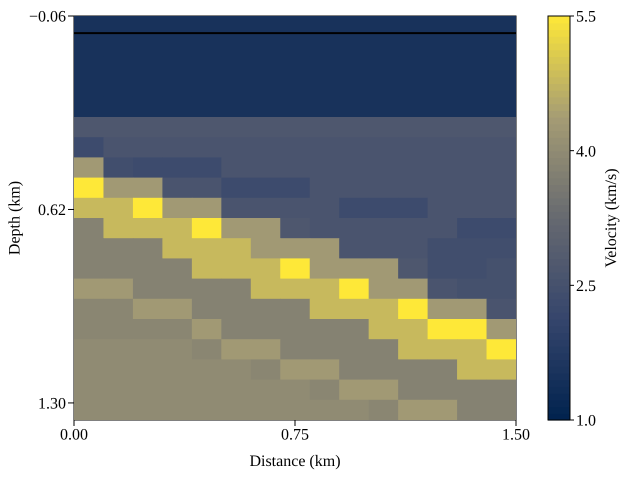  I want to click on color-bar-title: Velocity (km/s), so click(611, 218).